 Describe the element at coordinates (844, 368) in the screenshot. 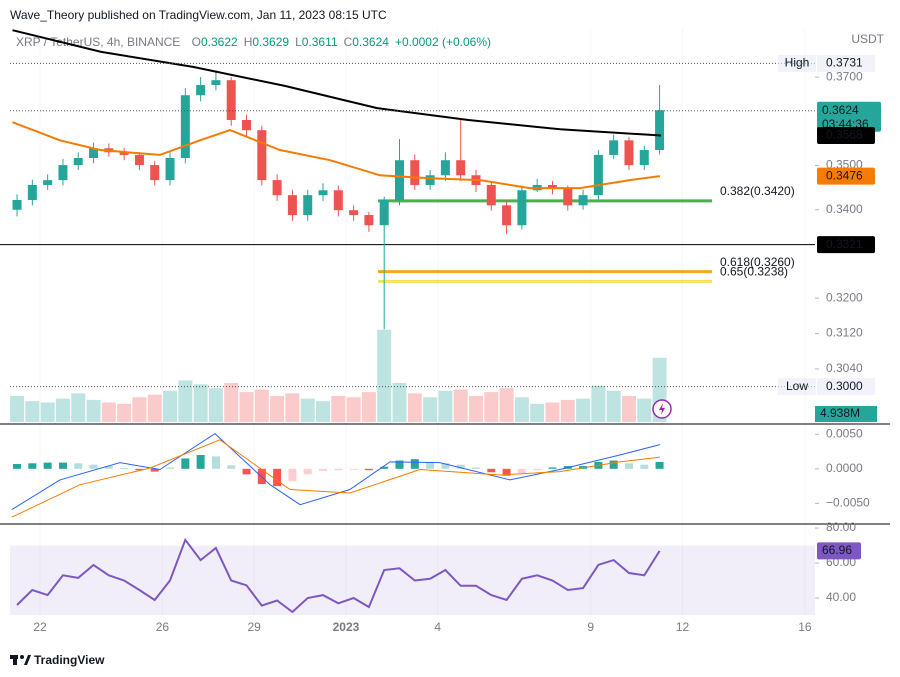

I see `y-tick-label: 0.3040` at that location.